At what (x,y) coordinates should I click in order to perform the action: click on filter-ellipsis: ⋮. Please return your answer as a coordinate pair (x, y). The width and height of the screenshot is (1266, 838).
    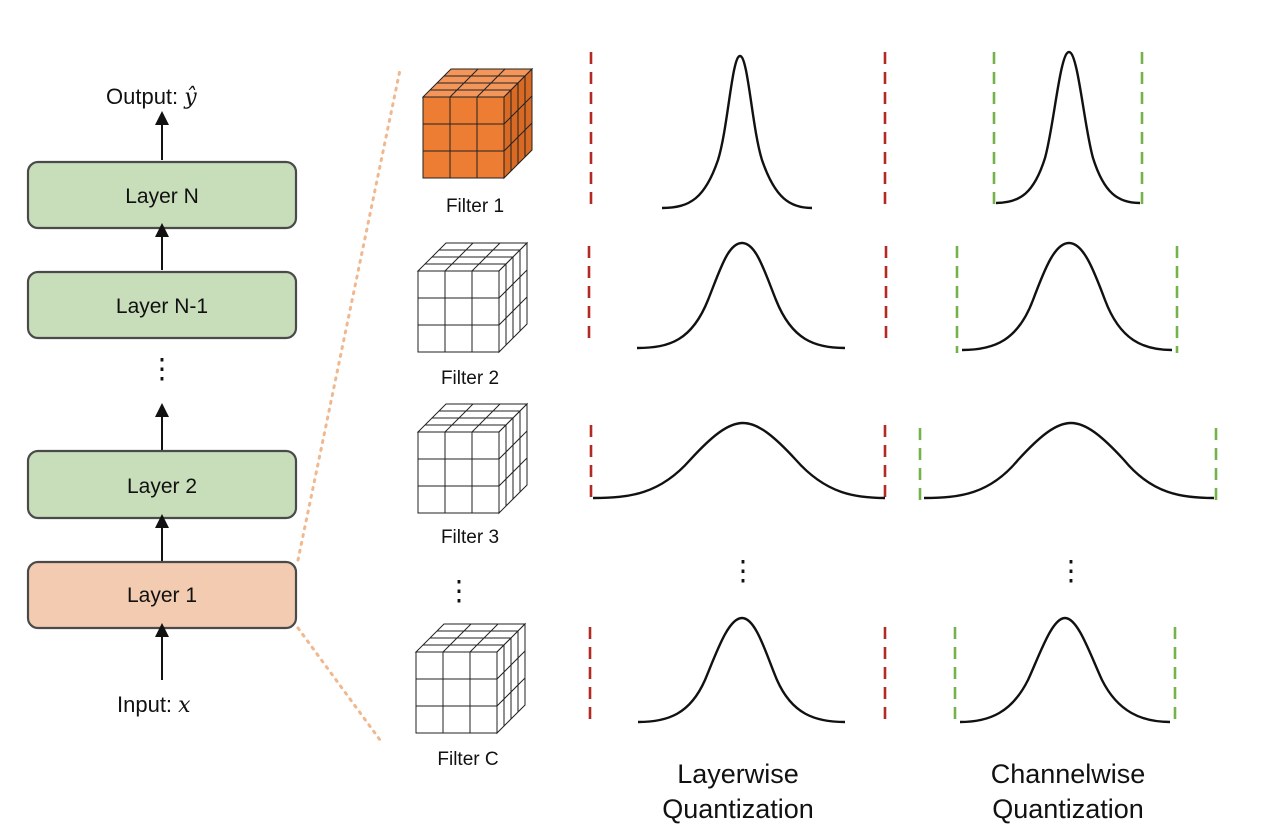
    Looking at the image, I should click on (459, 590).